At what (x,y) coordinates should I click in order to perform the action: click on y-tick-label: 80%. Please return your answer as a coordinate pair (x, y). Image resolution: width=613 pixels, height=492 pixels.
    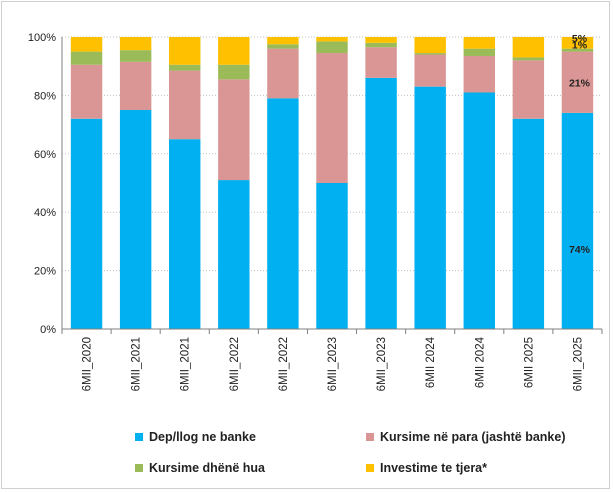
    Looking at the image, I should click on (45, 96).